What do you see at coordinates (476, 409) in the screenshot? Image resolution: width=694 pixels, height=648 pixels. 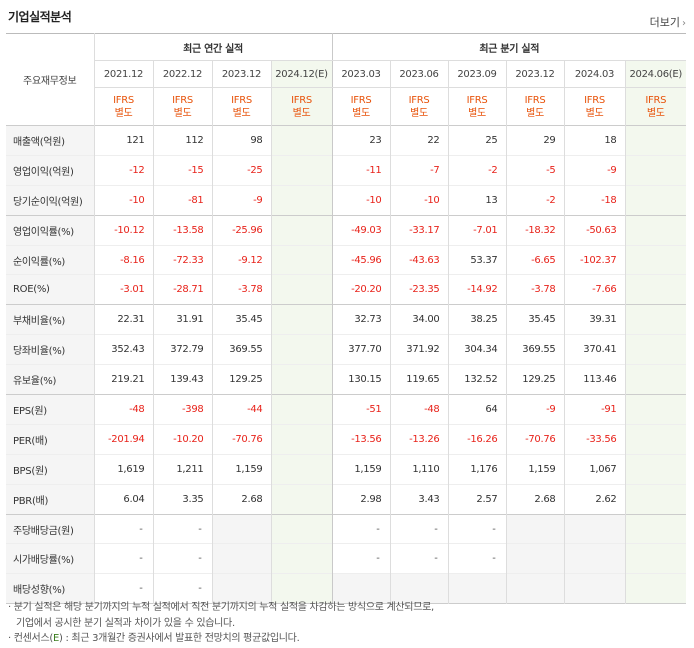 I see `table-cell: 64` at bounding box center [476, 409].